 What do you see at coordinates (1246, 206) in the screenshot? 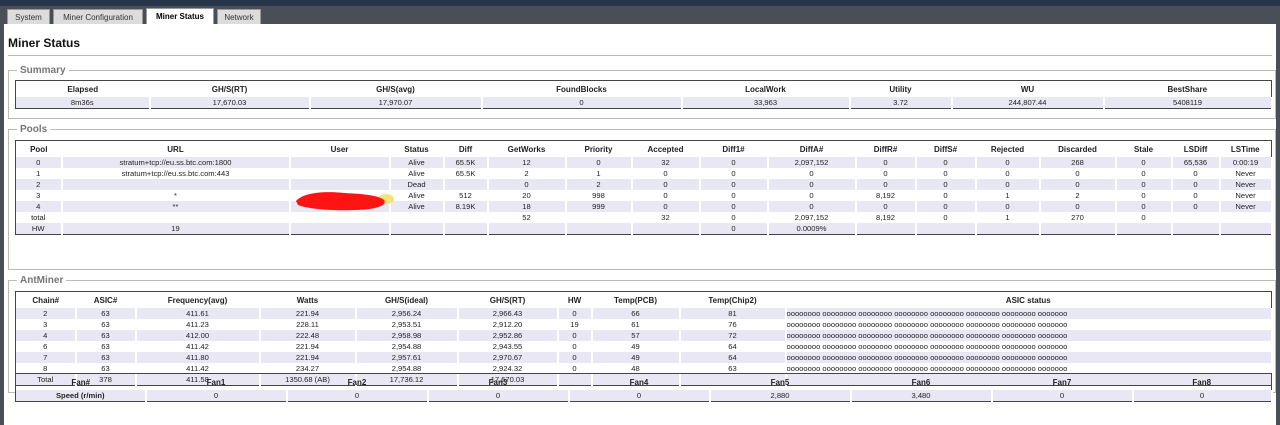
I see `pools-cell: Never` at bounding box center [1246, 206].